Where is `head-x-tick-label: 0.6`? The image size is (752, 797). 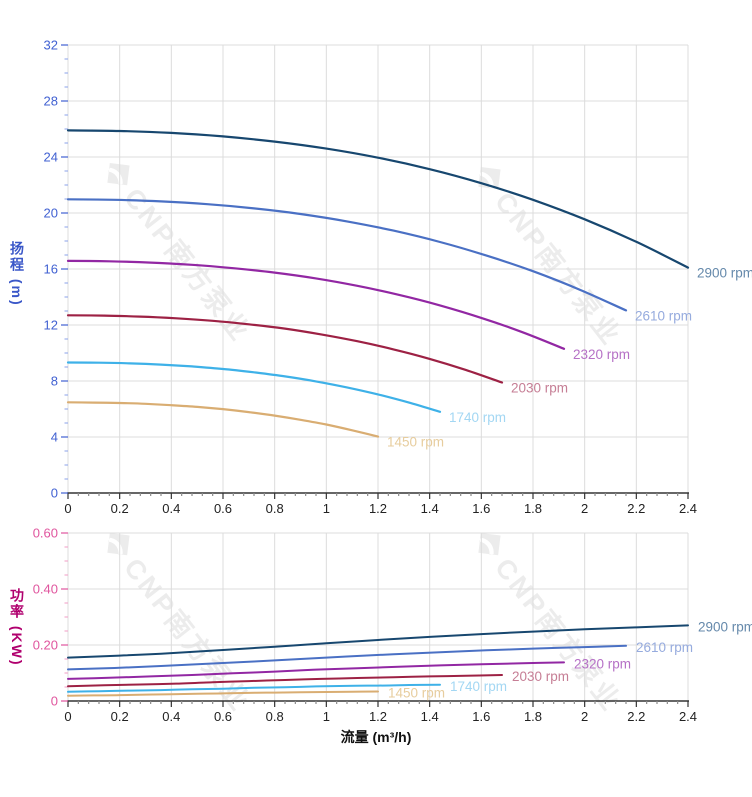
head-x-tick-label: 0.6 is located at coordinates (223, 508).